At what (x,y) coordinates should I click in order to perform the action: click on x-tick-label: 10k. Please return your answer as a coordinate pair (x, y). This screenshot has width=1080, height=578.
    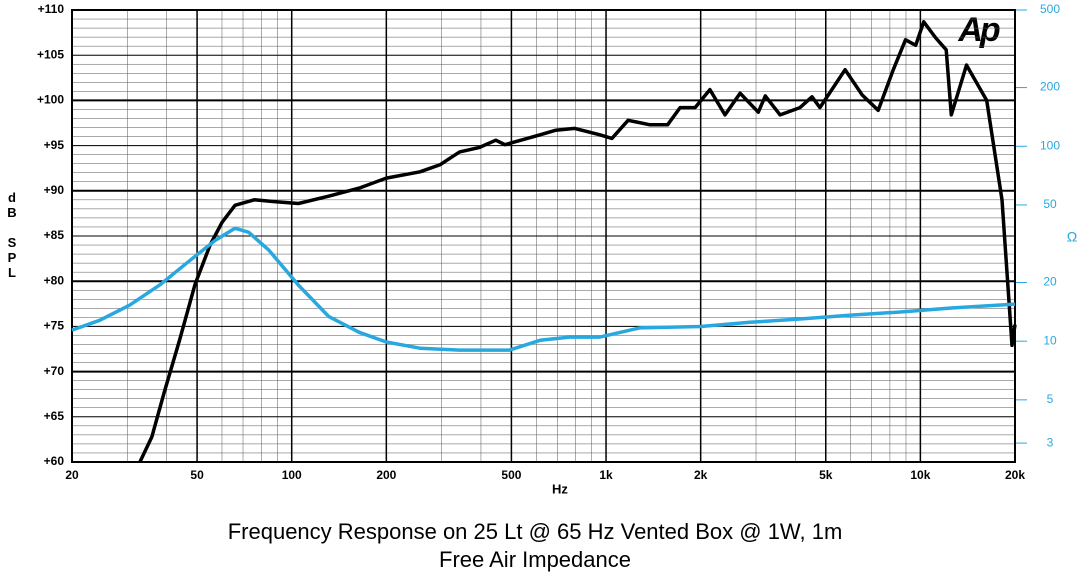
    Looking at the image, I should click on (920, 475).